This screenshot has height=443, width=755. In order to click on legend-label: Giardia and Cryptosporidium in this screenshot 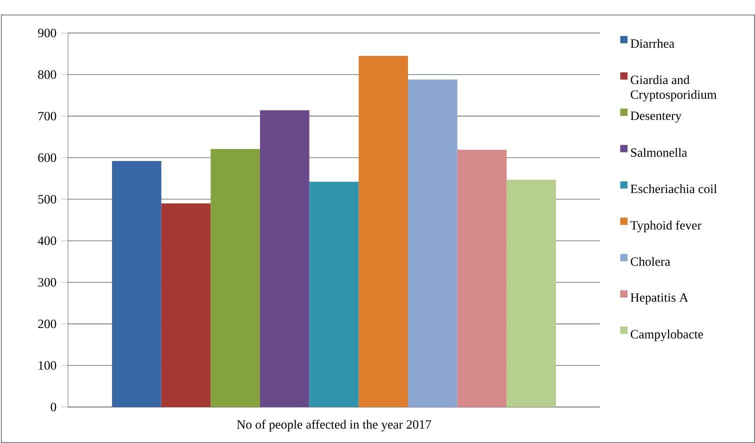, I will do `click(673, 88)`.